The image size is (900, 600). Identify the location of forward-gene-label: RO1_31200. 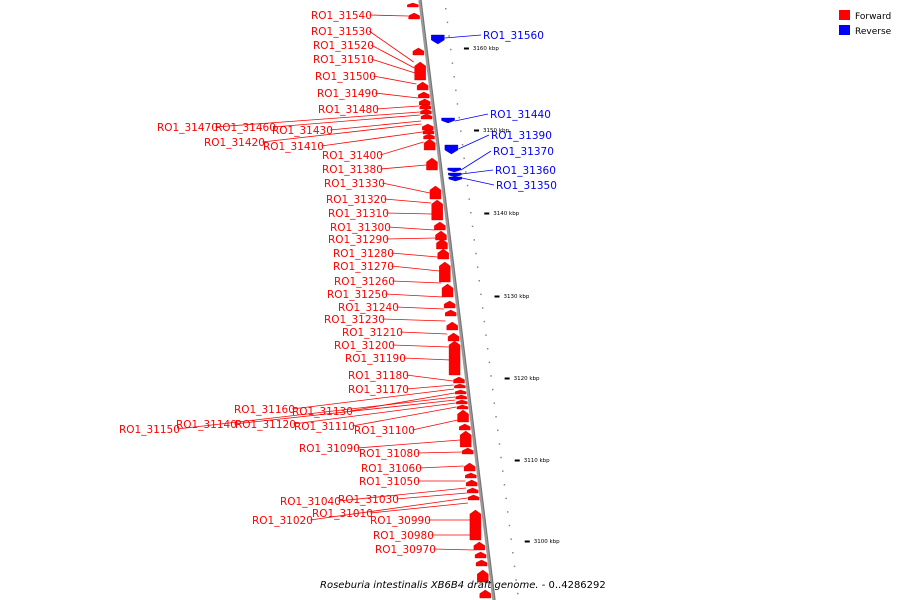
(364, 346).